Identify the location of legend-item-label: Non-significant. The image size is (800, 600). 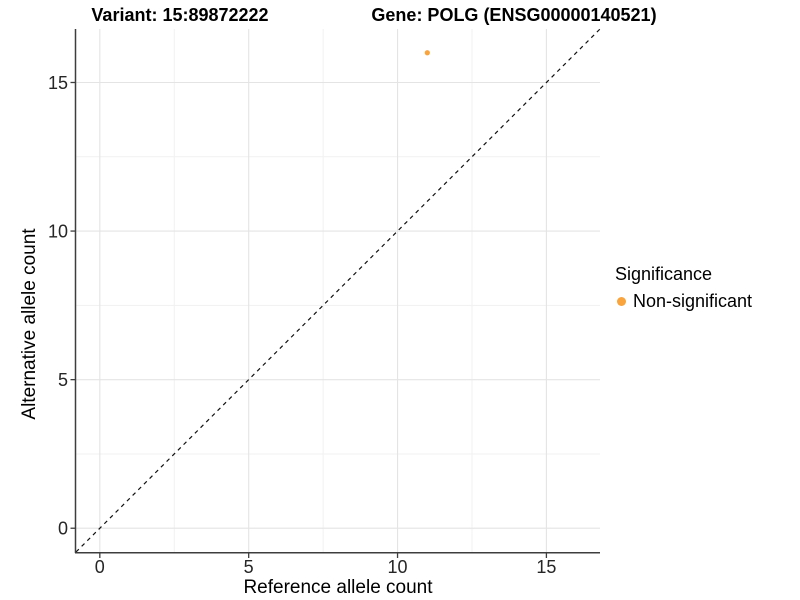
(693, 301).